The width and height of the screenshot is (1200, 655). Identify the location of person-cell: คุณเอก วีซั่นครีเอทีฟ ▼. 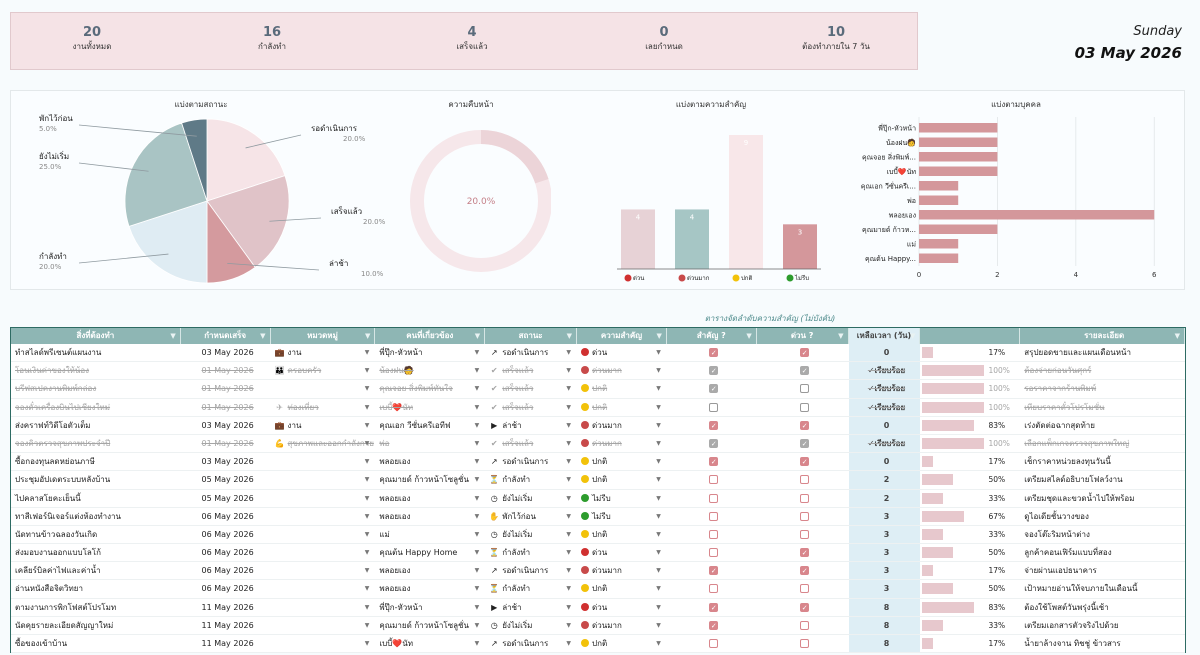
(430, 425).